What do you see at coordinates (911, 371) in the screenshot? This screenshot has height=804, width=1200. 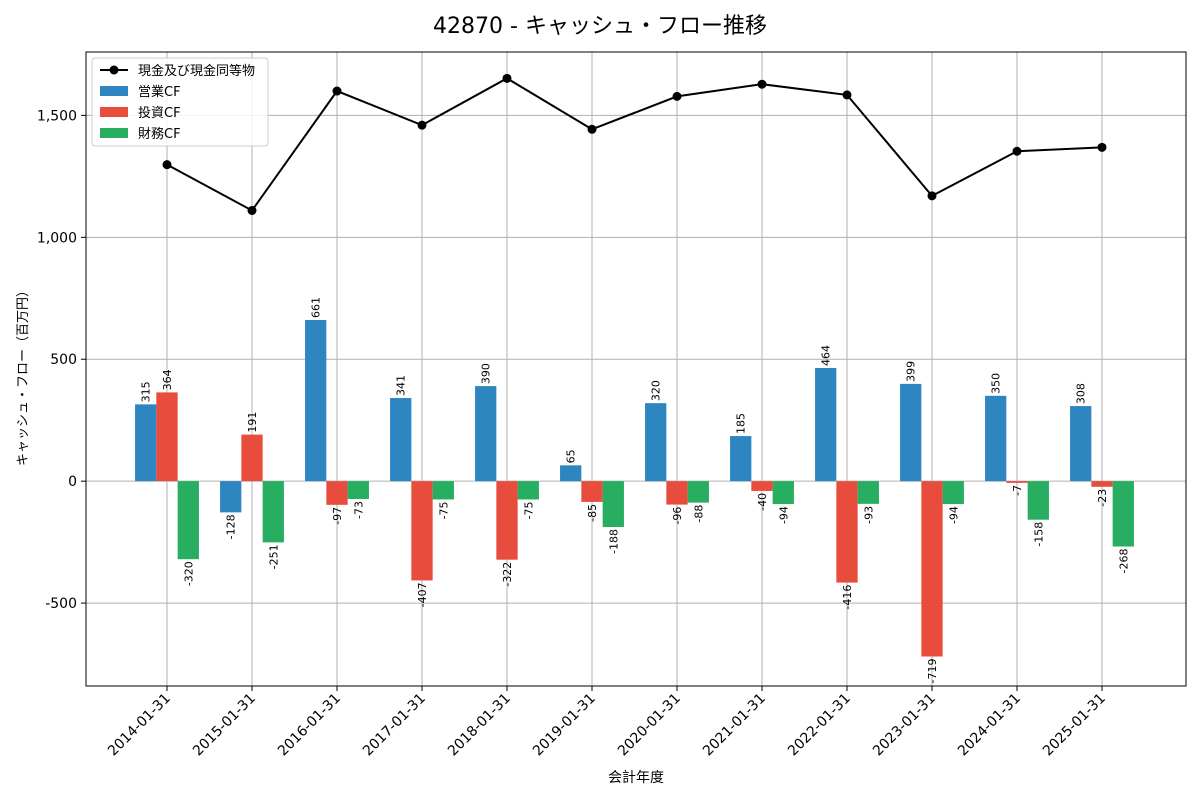 I see `bar-value-label: 399` at bounding box center [911, 371].